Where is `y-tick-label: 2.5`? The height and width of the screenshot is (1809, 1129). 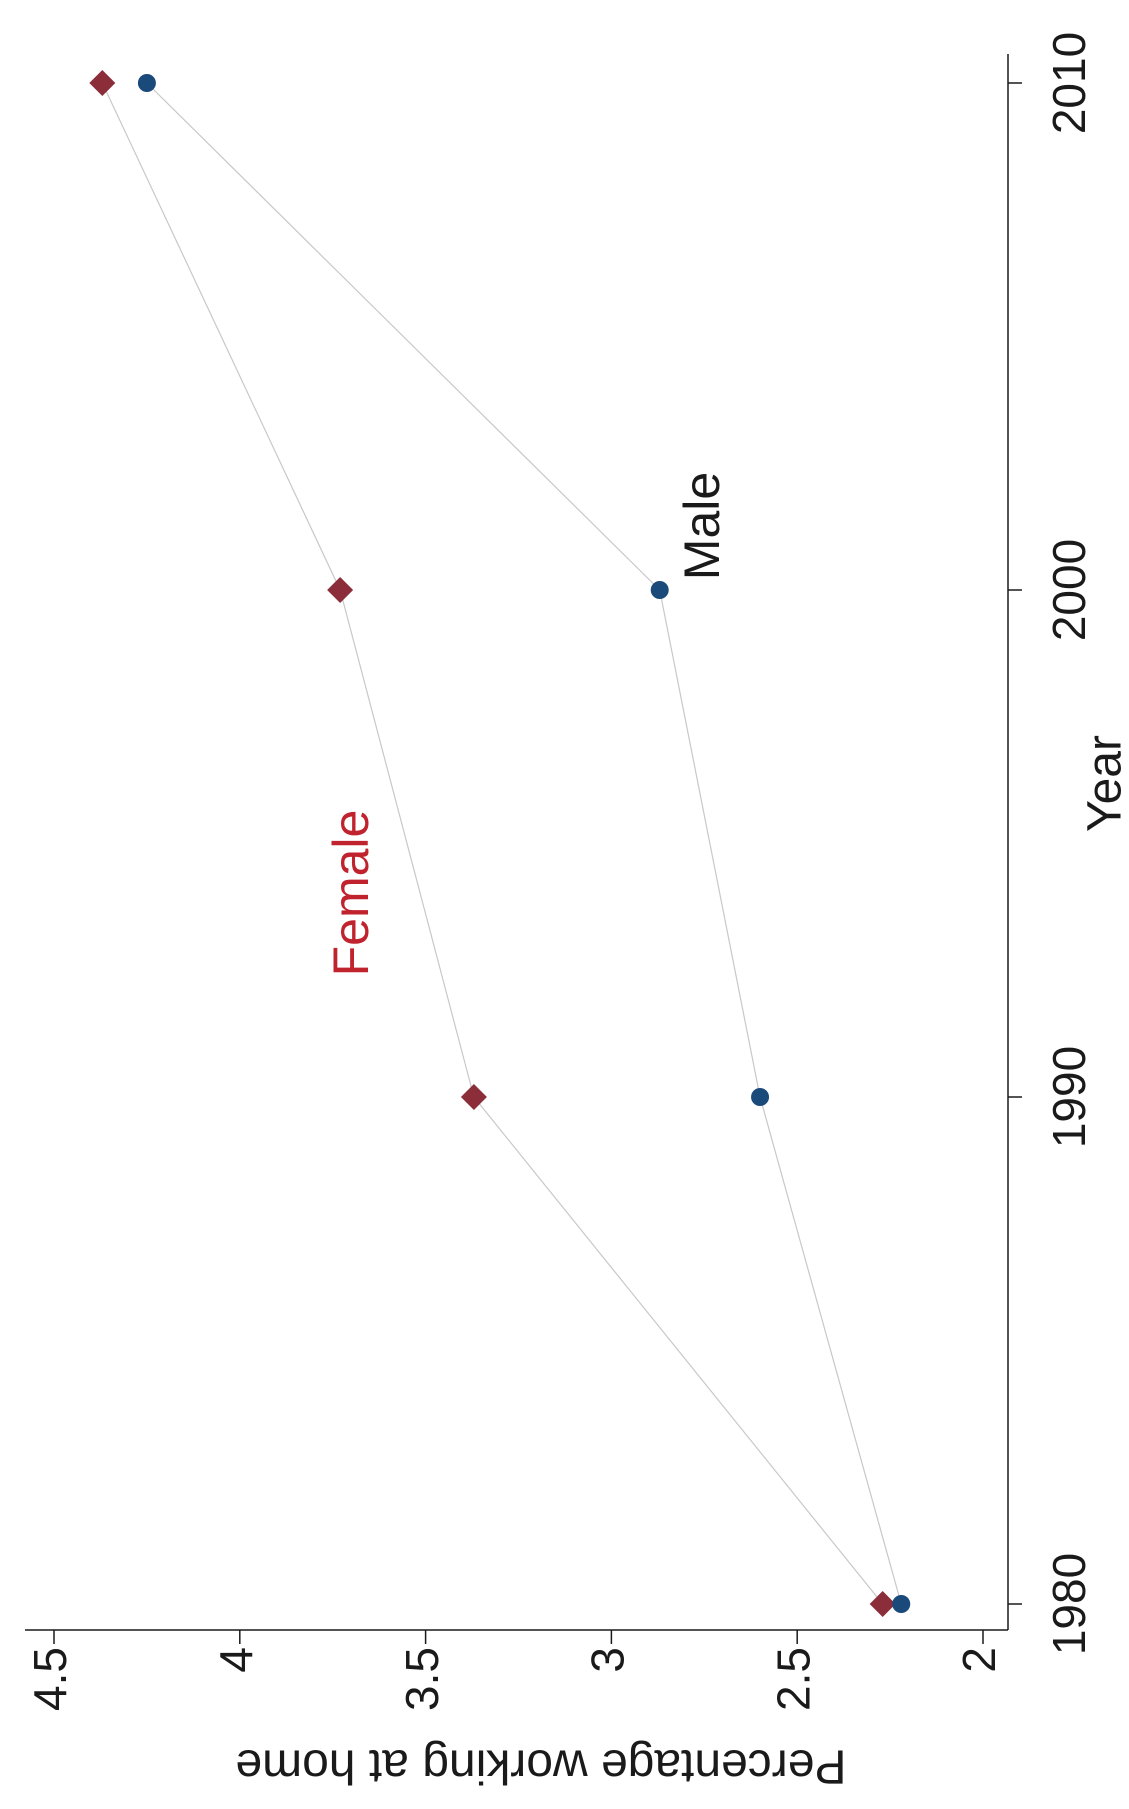 y-tick-label: 2.5 is located at coordinates (793, 1679).